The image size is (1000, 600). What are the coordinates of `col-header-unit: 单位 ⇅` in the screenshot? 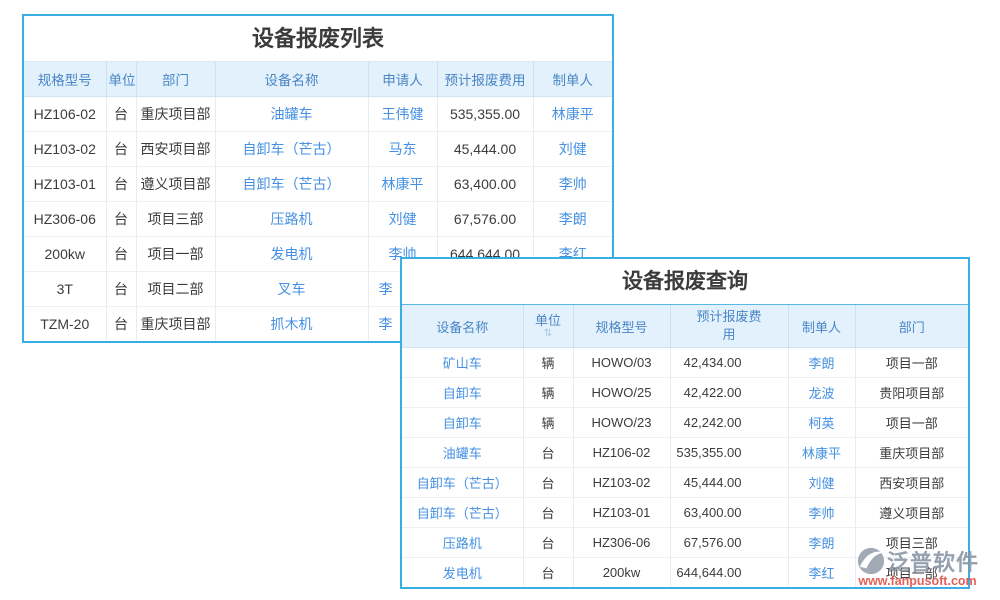 It's located at (548, 326).